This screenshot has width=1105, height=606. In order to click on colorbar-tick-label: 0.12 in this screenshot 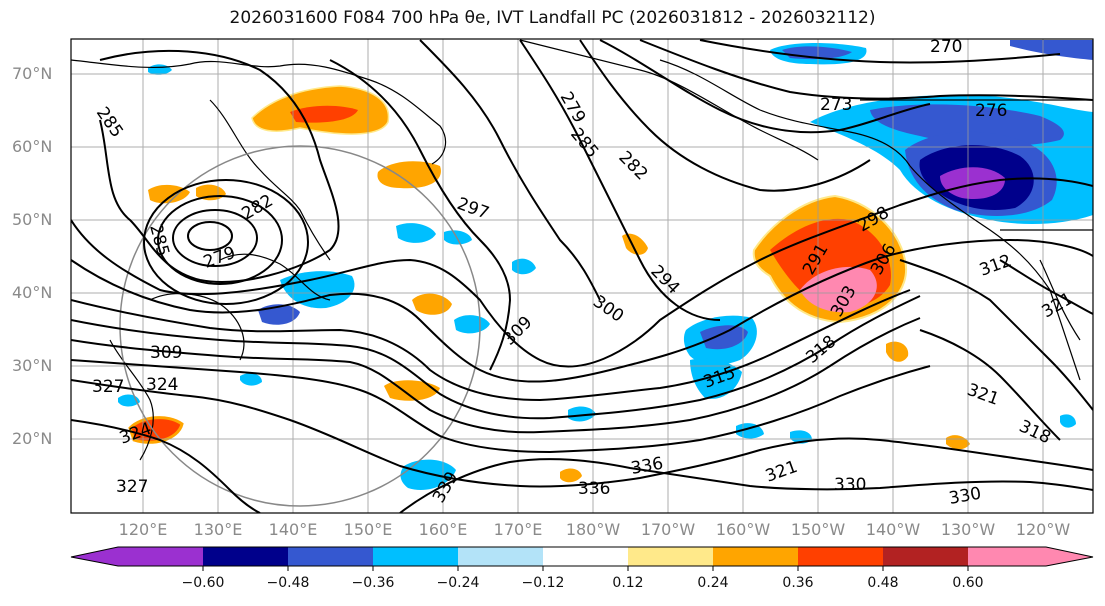, I will do `click(628, 583)`.